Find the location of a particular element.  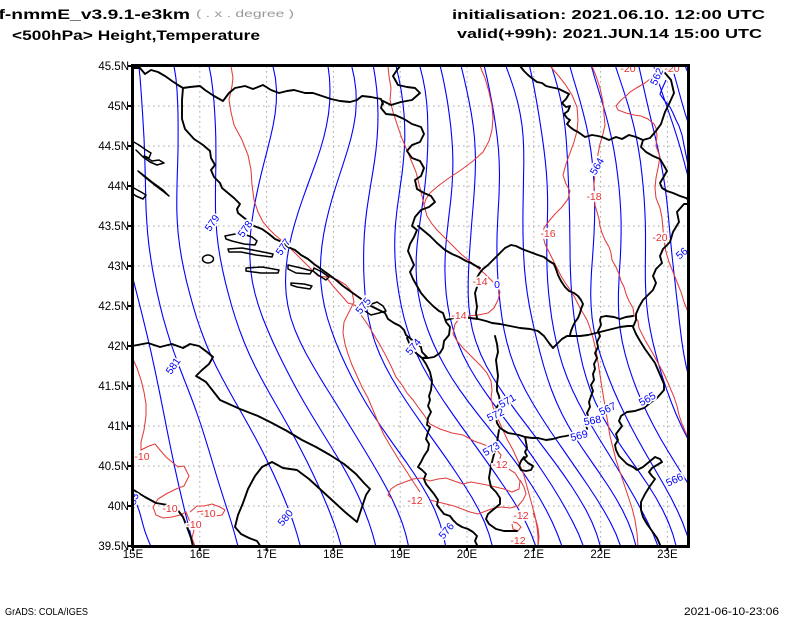

svg-text: 45.5N is located at coordinates (113, 67).